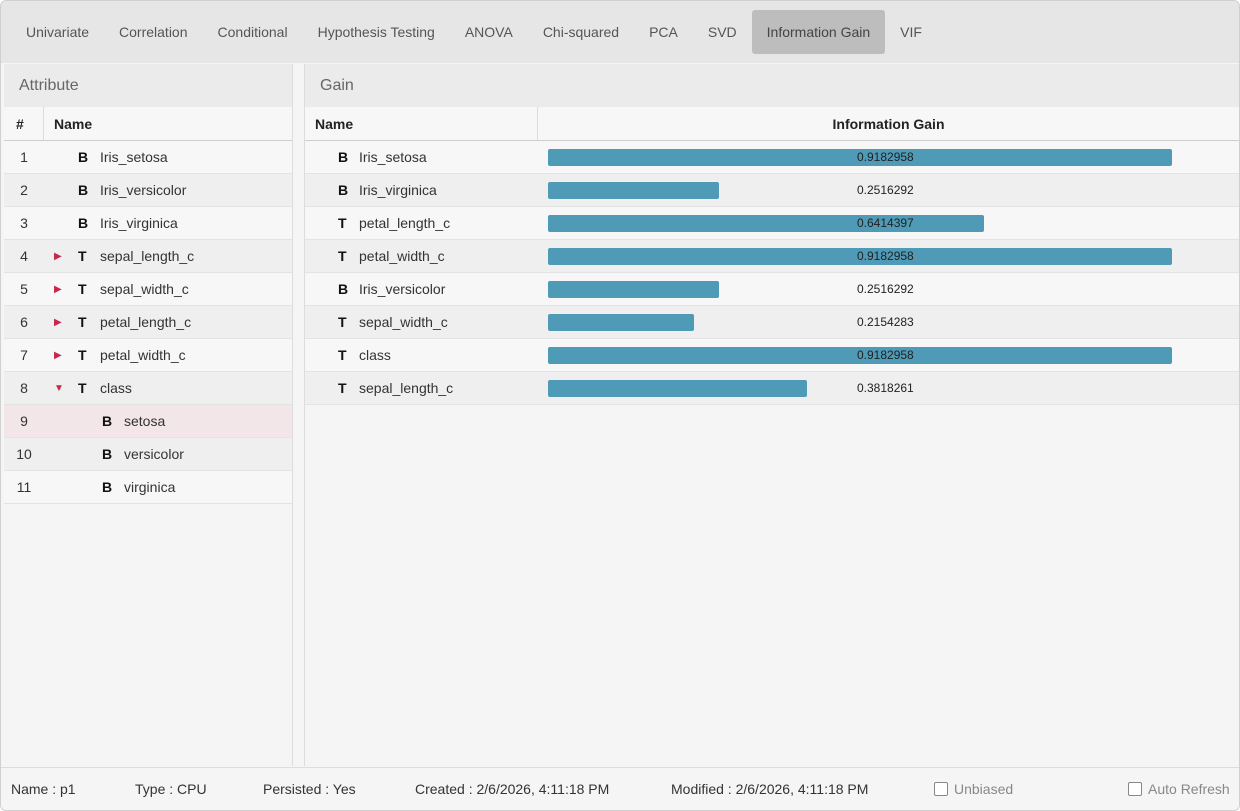 This screenshot has height=811, width=1240. Describe the element at coordinates (488, 32) in the screenshot. I see `tab-anova: ANOVA` at that location.